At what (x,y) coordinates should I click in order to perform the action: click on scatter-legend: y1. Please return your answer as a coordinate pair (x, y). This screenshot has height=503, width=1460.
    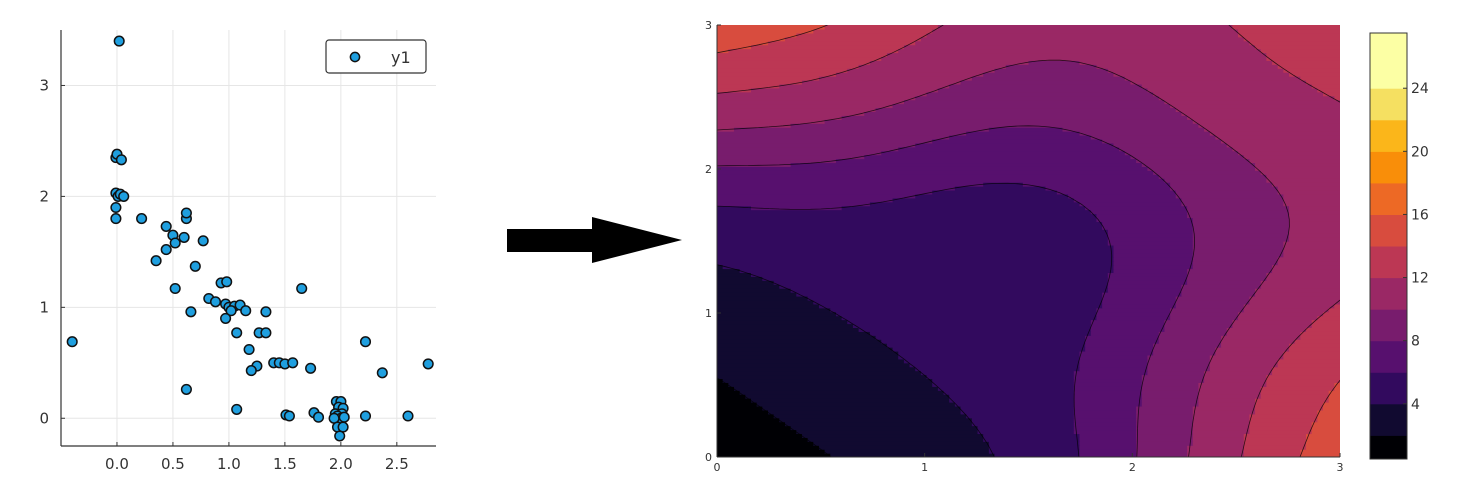
    Looking at the image, I should click on (376, 56).